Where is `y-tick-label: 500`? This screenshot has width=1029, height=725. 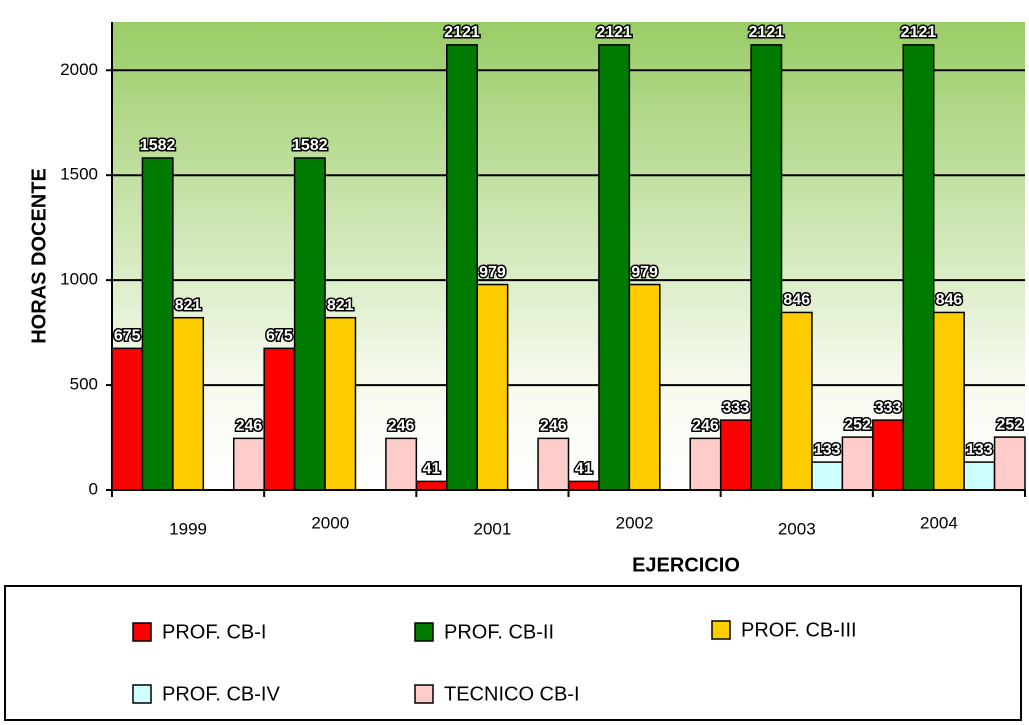 y-tick-label: 500 is located at coordinates (84, 384).